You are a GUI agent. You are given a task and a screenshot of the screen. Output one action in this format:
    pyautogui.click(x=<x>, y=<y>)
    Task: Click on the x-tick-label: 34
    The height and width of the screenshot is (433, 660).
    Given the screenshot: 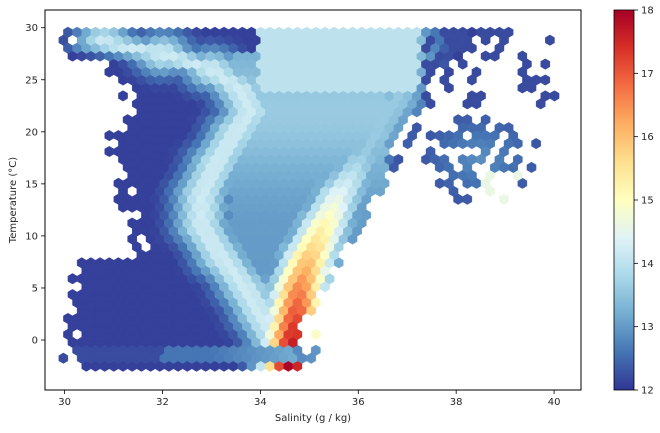 What is the action you would take?
    pyautogui.click(x=260, y=402)
    